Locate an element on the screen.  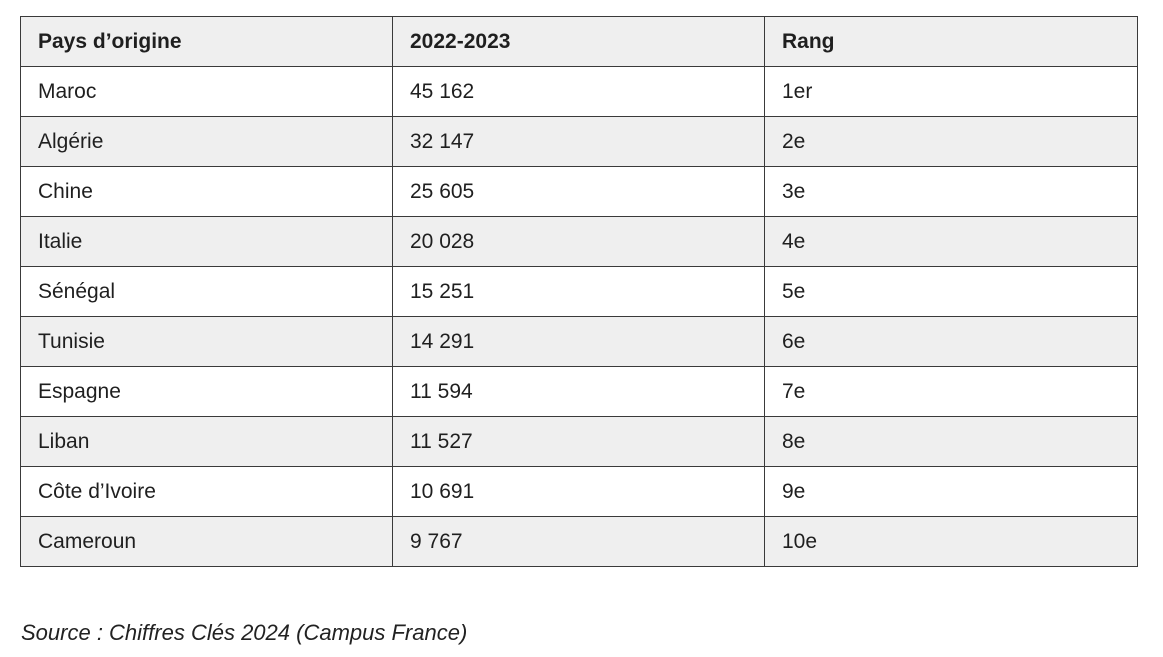
cell-rank: 4e is located at coordinates (951, 241).